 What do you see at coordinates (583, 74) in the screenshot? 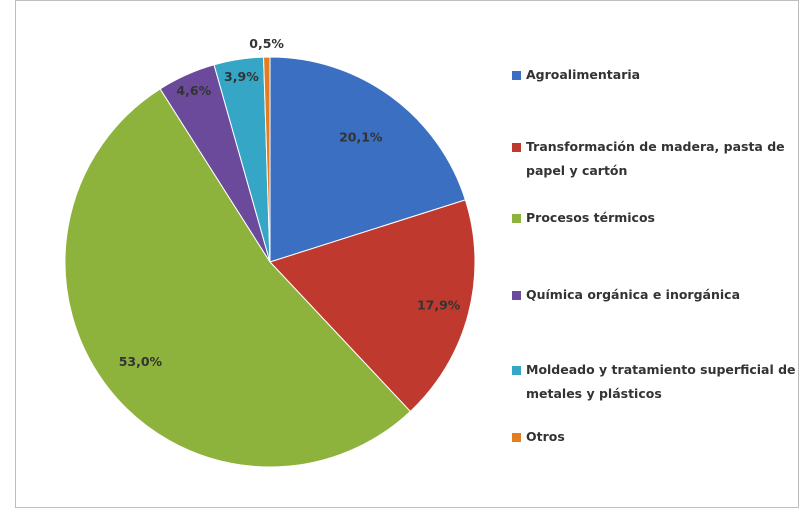
I see `legend-label: Agroalimentaria` at bounding box center [583, 74].